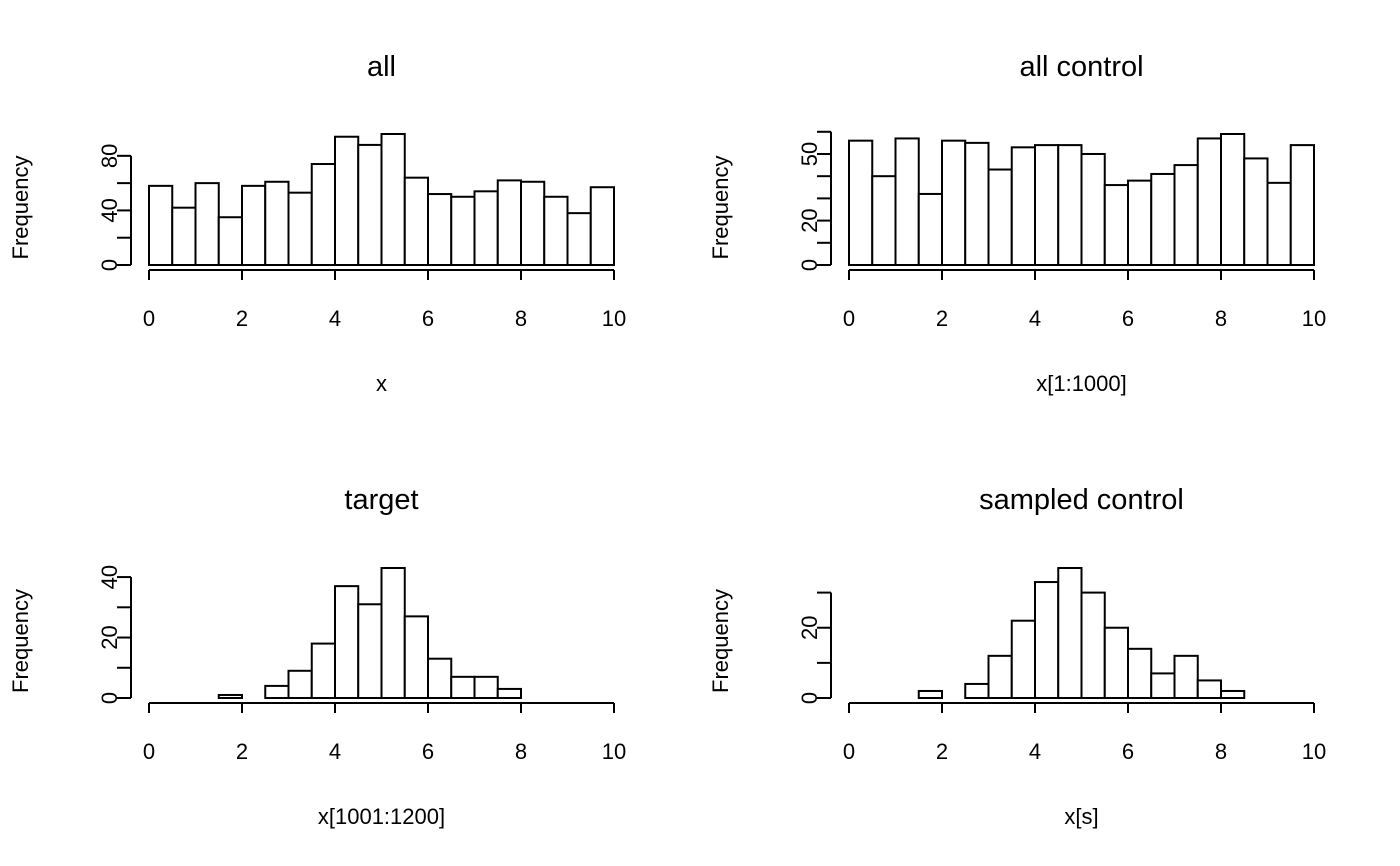 This screenshot has width=1400, height=866. What do you see at coordinates (809, 154) in the screenshot?
I see `y-tick-label: 50` at bounding box center [809, 154].